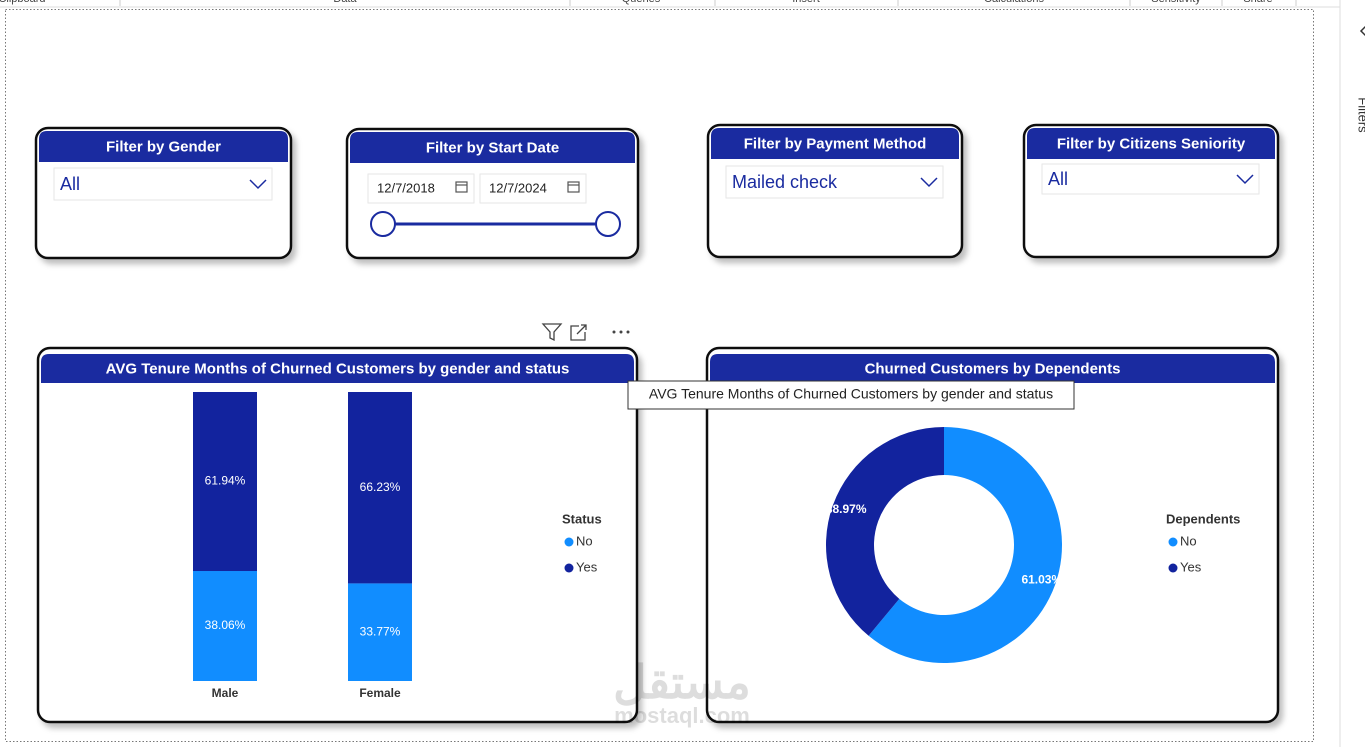 This screenshot has width=1365, height=747. What do you see at coordinates (1362, 31) in the screenshot?
I see `pane-collapse` at bounding box center [1362, 31].